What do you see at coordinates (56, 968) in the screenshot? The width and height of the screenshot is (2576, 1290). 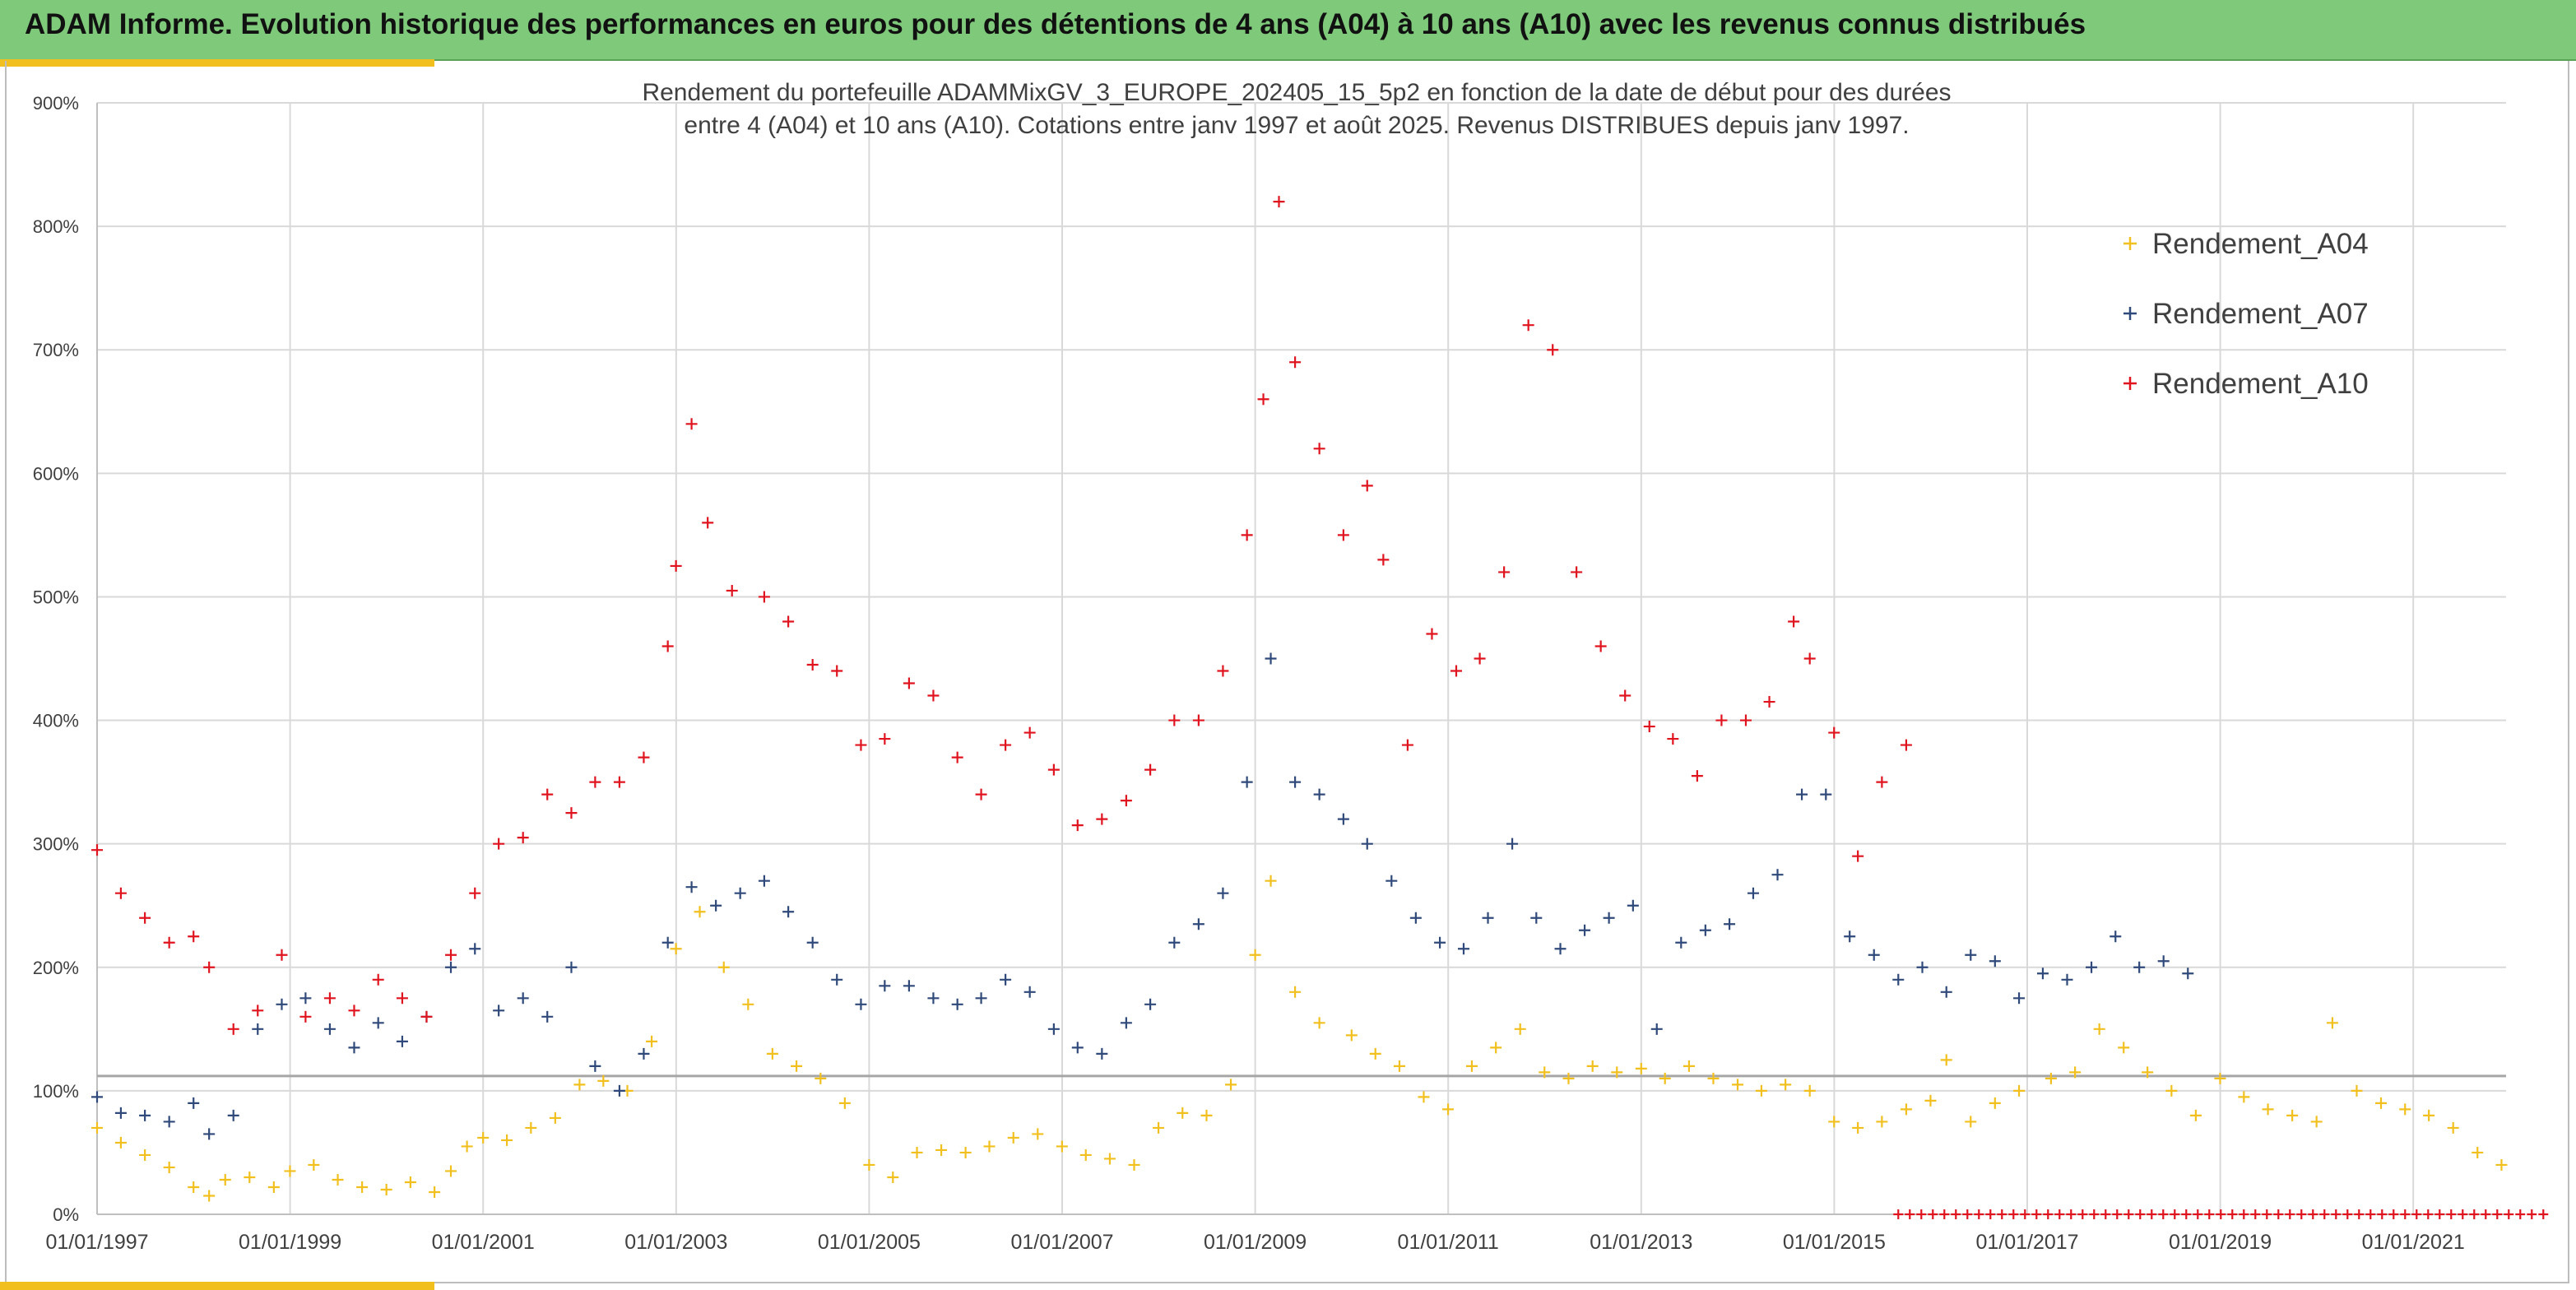 I see `y-tick-label: 200%` at bounding box center [56, 968].